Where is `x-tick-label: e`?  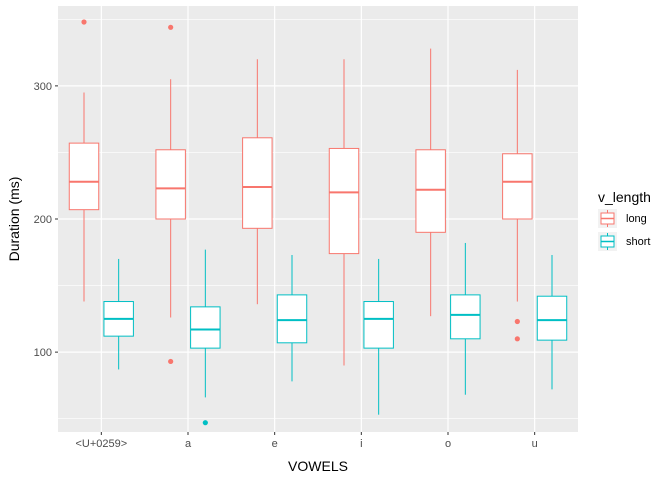 x-tick-label: e is located at coordinates (275, 444).